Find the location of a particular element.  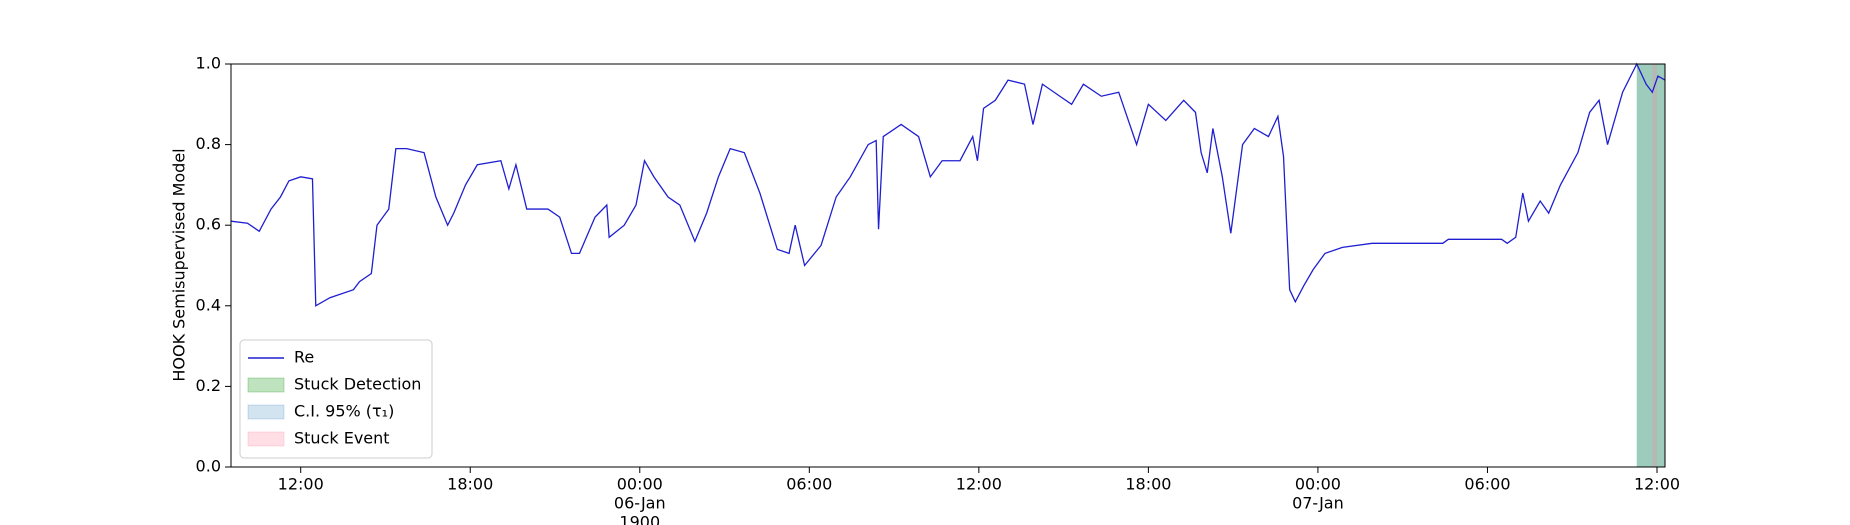

x-tick-label: 1900 is located at coordinates (639, 519).